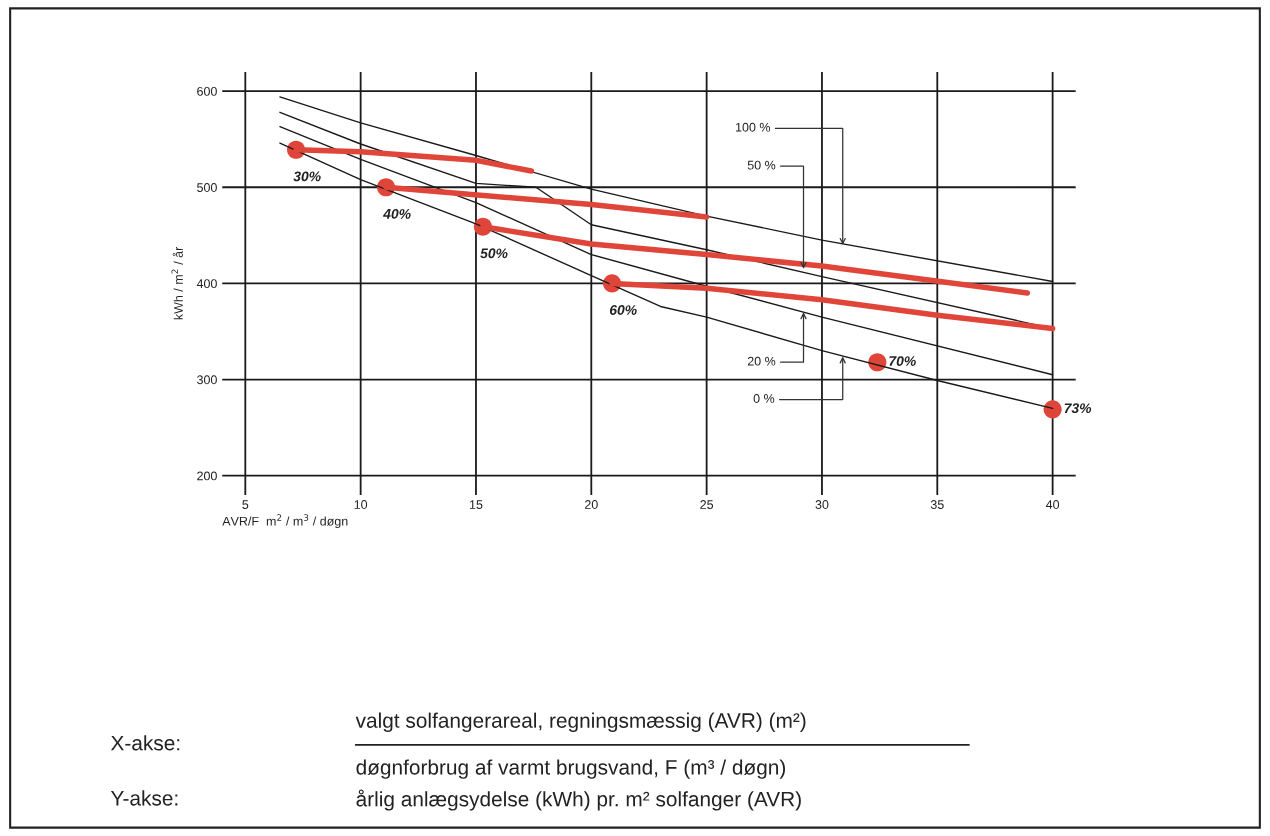 The image size is (1270, 836). Describe the element at coordinates (245, 504) in the screenshot. I see `x-tick-label: 5` at that location.